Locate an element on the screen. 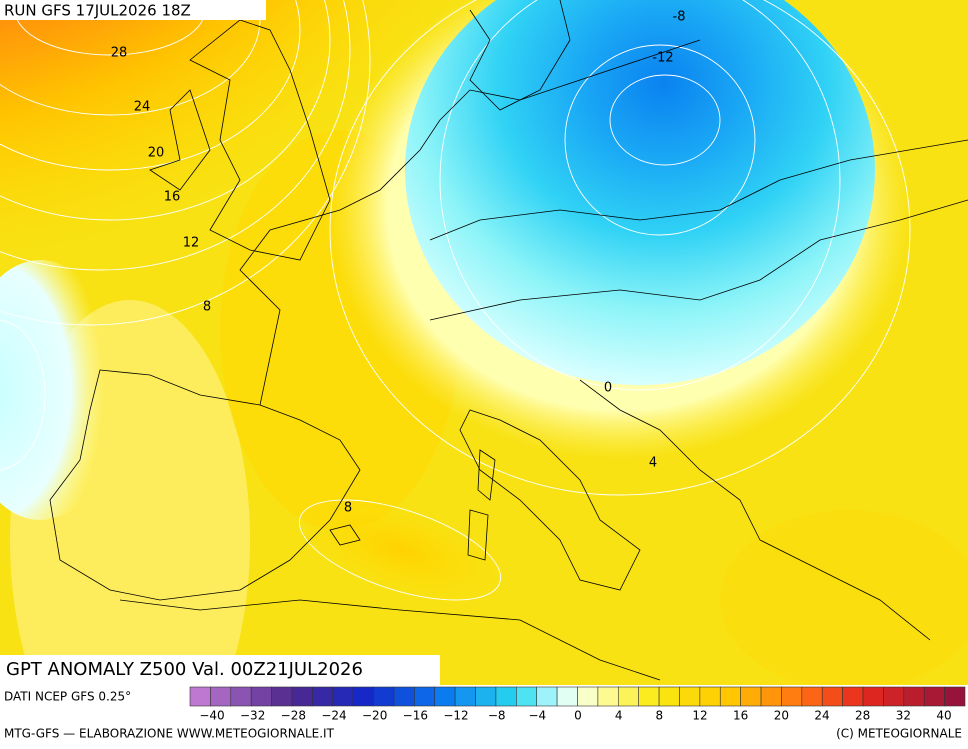 The width and height of the screenshot is (968, 749). colorbar is located at coordinates (577, 696).